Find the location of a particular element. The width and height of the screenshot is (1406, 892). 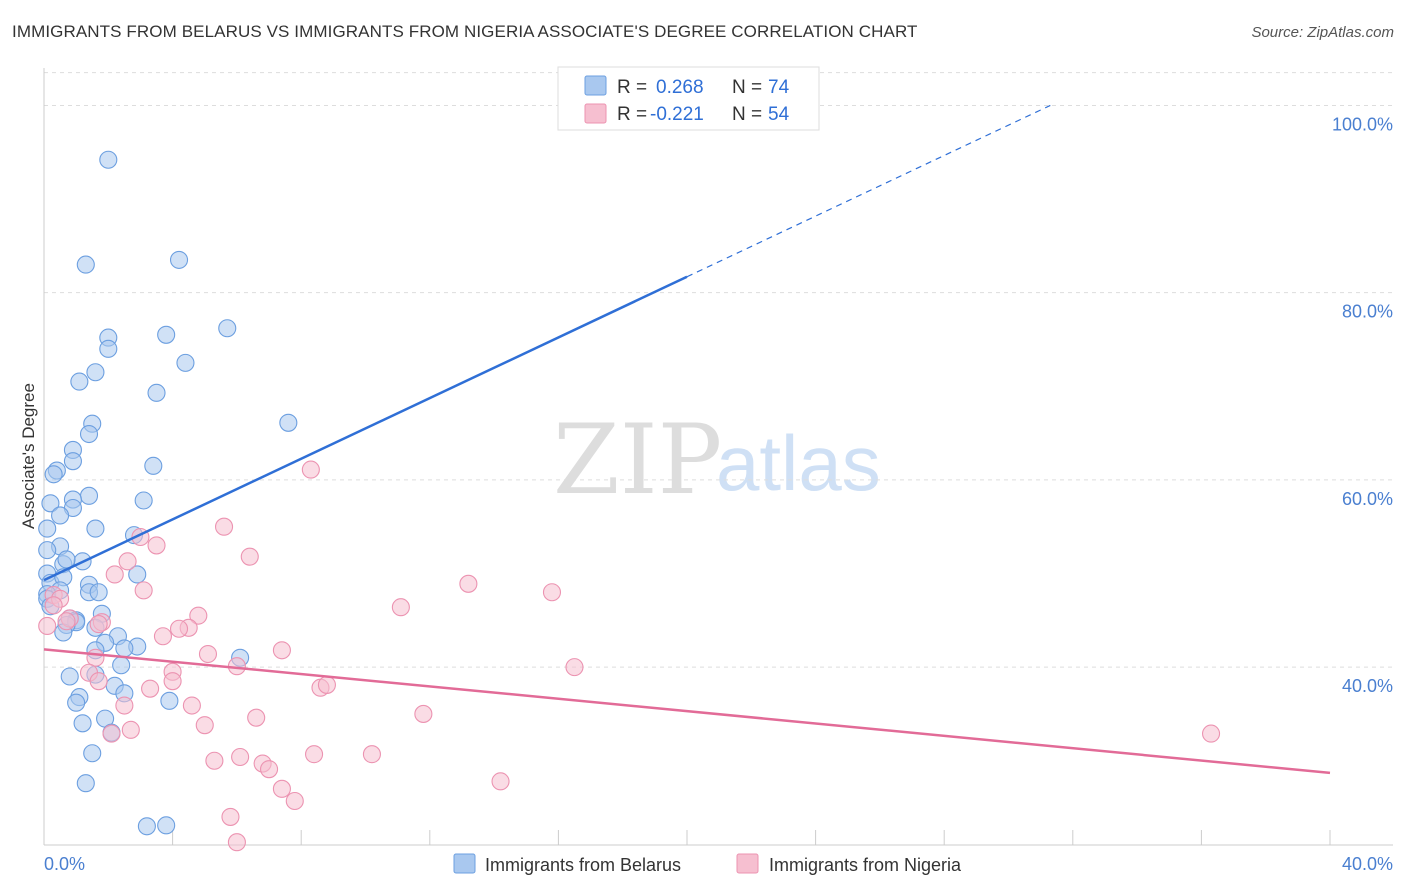

y-tick-label-3: 100.0% is located at coordinates (1362, 124).